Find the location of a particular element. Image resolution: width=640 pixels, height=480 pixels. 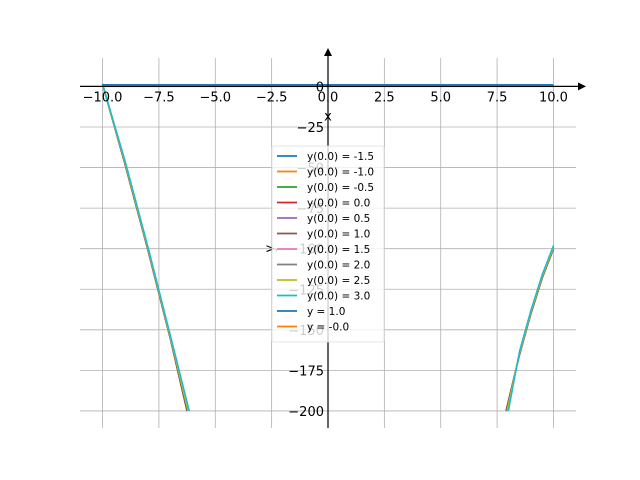

y-tick-label: −200 is located at coordinates (306, 412).